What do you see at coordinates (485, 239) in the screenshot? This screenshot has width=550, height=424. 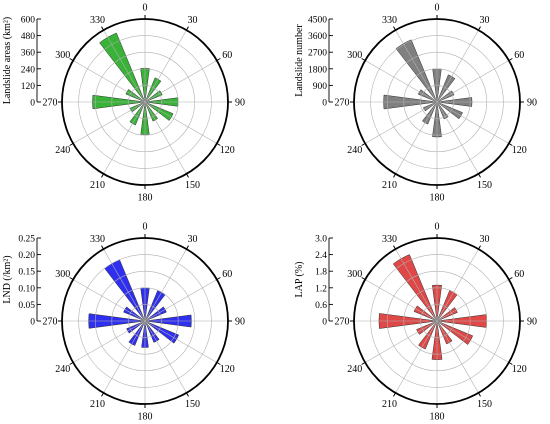 I see `angle-label: 30` at bounding box center [485, 239].